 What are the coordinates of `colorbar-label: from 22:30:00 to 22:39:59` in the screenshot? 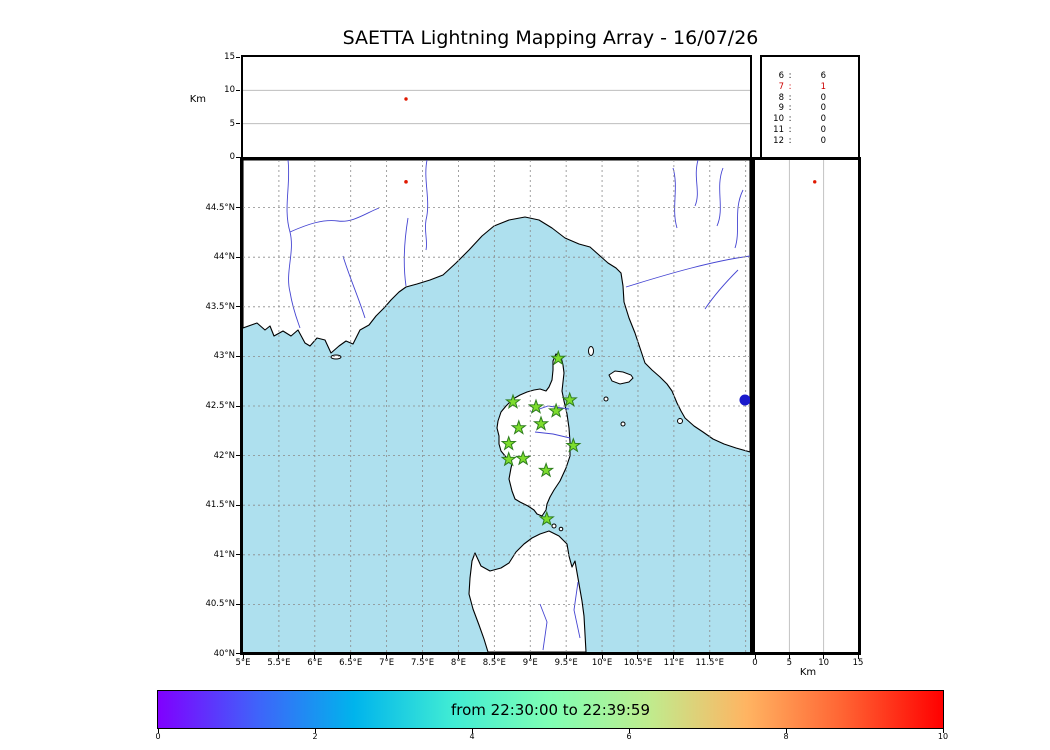 It's located at (550, 709).